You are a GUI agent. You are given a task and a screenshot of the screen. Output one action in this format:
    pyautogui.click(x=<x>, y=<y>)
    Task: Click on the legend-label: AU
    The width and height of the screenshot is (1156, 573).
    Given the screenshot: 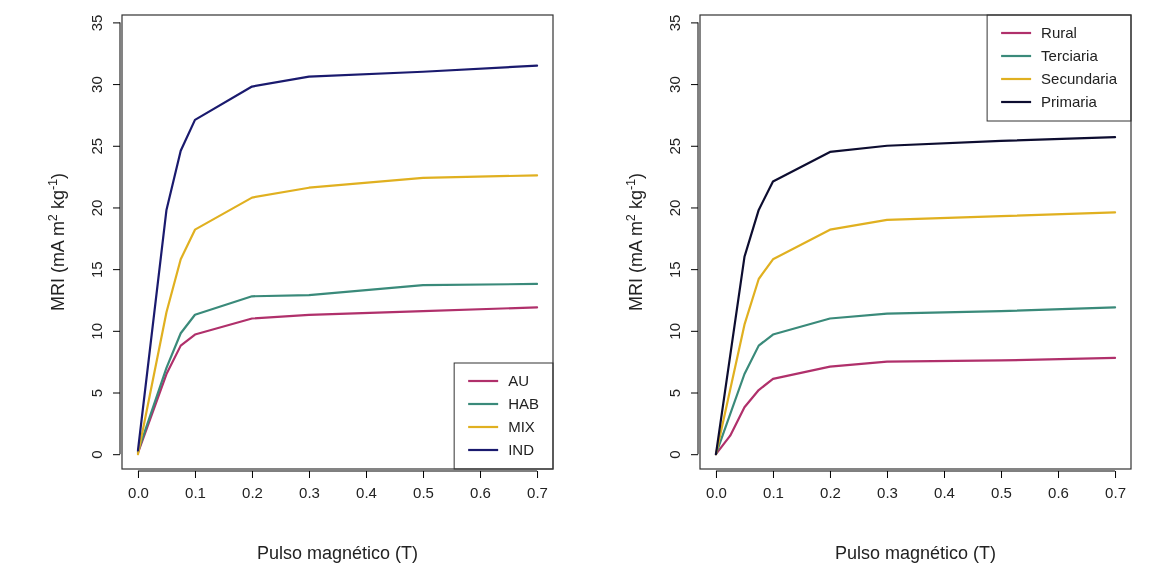 What is the action you would take?
    pyautogui.click(x=518, y=380)
    